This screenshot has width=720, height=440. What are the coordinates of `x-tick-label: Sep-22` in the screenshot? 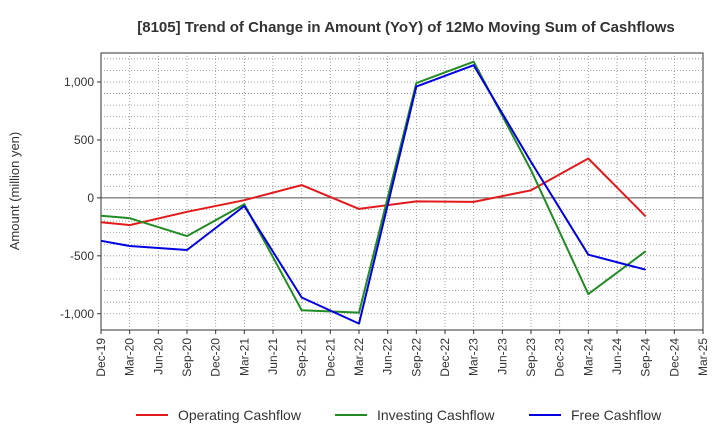 It's located at (416, 357).